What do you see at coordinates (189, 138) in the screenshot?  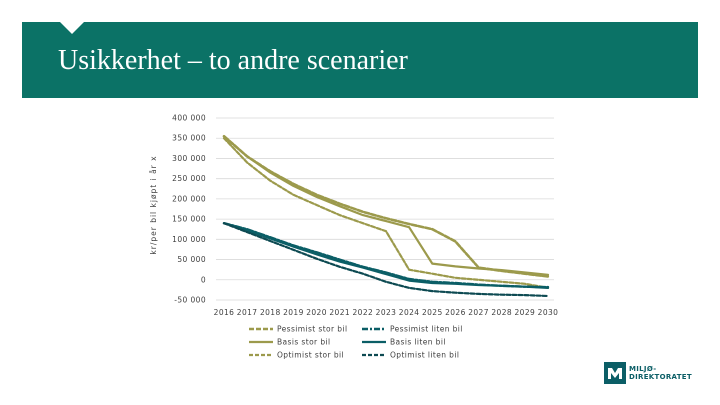 I see `y-tick-label: 350 000` at bounding box center [189, 138].